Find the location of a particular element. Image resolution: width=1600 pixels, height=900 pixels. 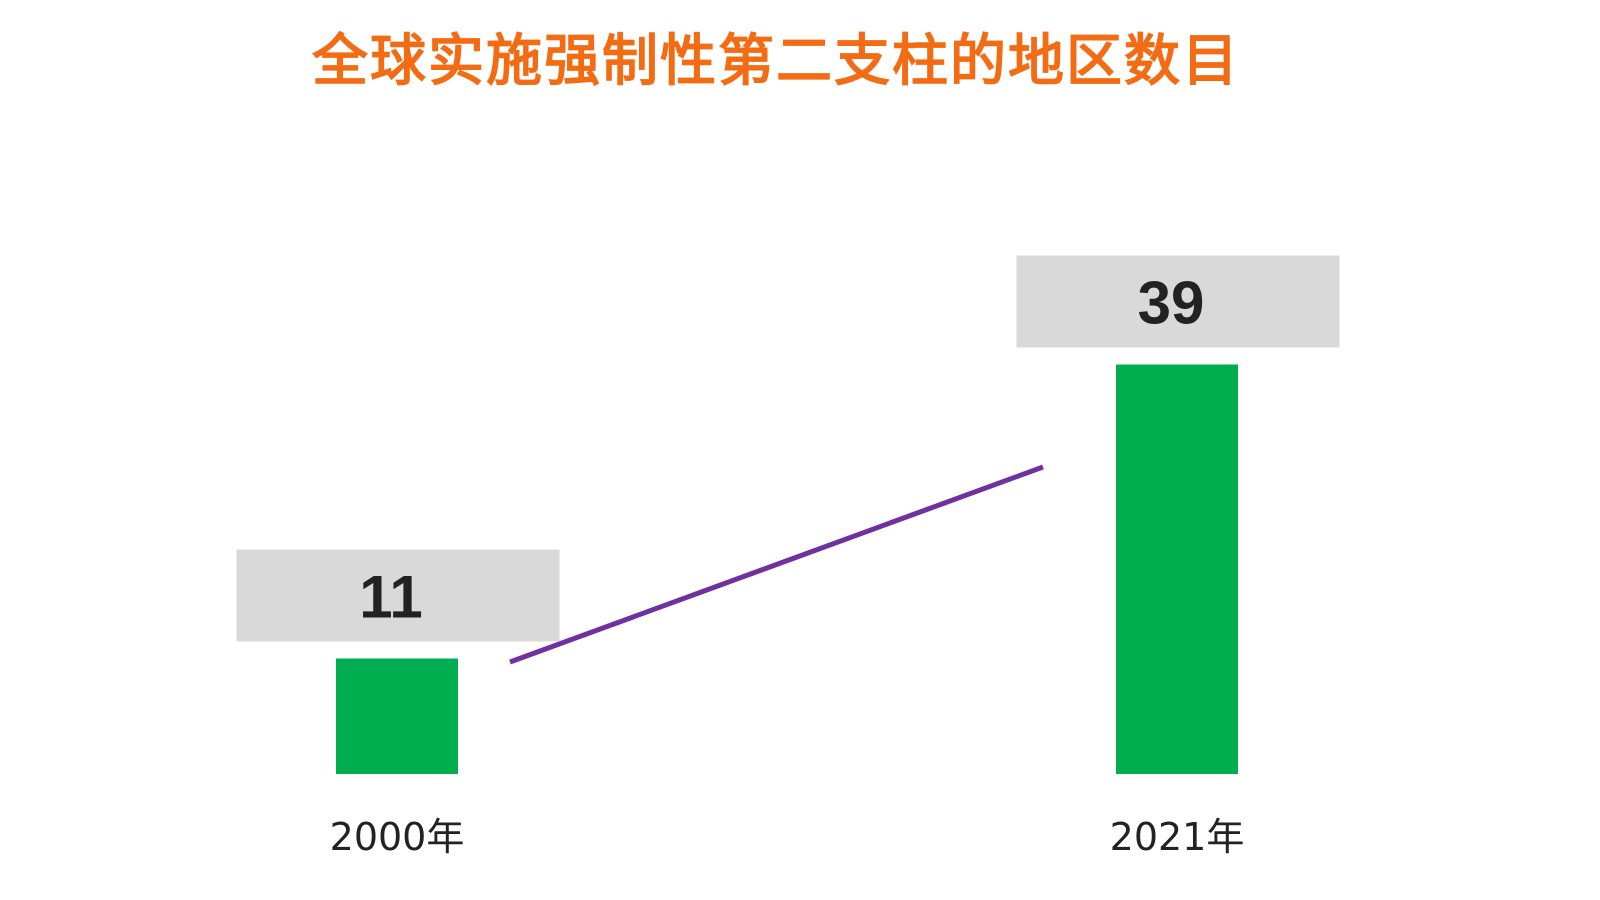

value-label-2: 39 is located at coordinates (1171, 303).